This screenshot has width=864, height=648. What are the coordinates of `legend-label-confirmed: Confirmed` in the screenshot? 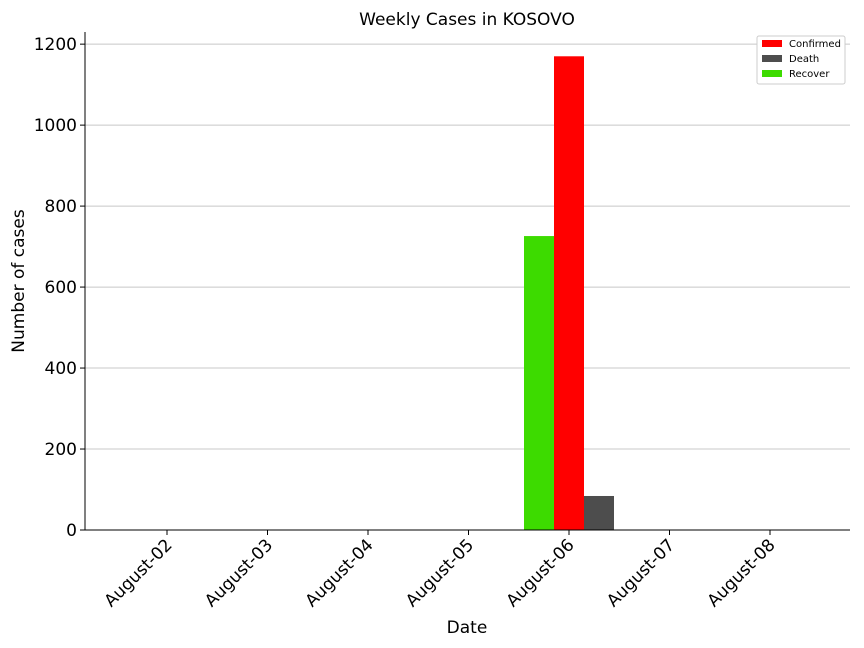 It's located at (815, 44).